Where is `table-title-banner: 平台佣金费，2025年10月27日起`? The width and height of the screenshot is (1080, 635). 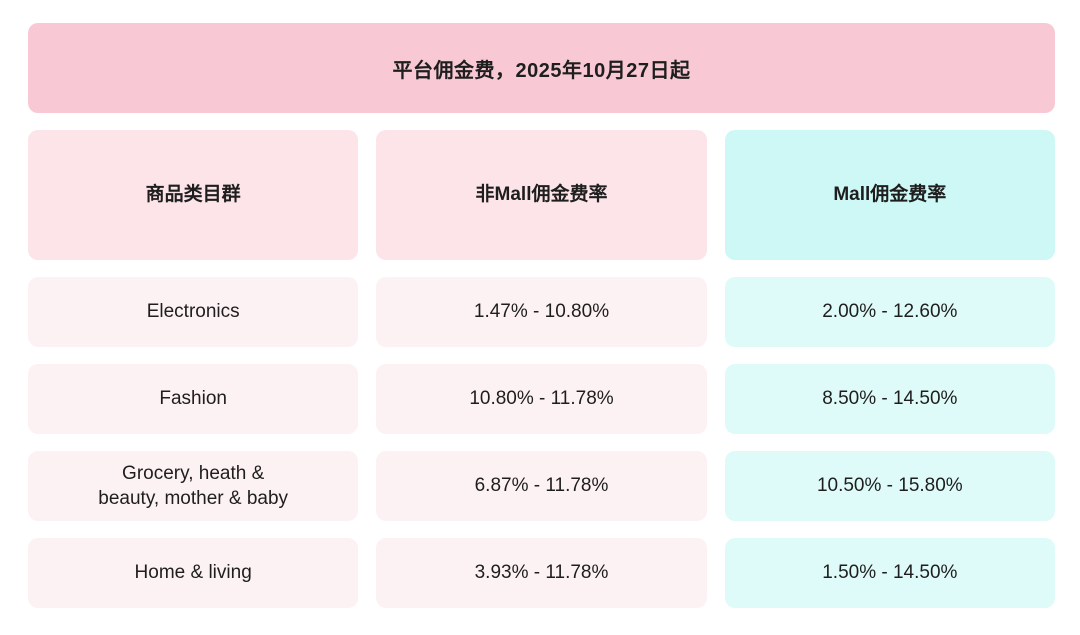
table-title-banner: 平台佣金费，2025年10月27日起 is located at coordinates (541, 68).